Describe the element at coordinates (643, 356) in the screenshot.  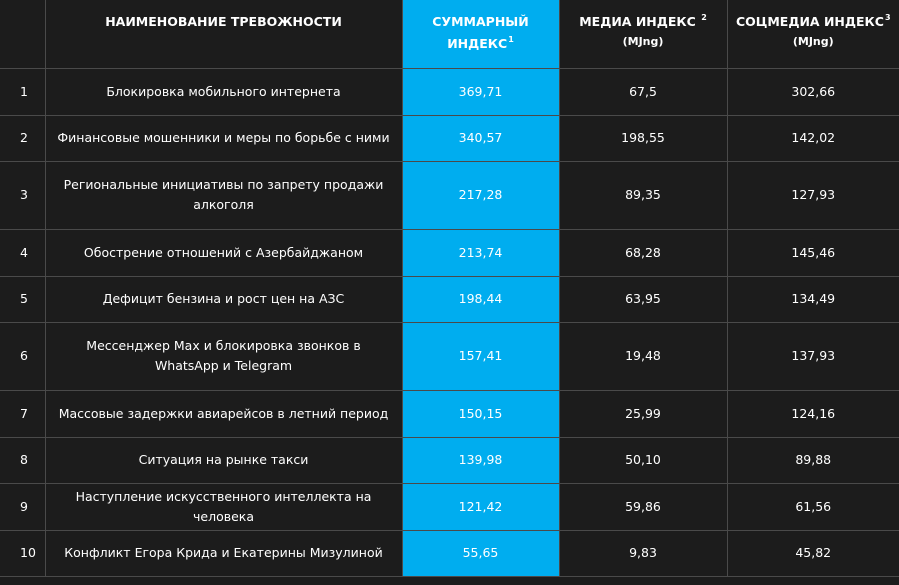
I see `row-media-index: 19,48` at that location.